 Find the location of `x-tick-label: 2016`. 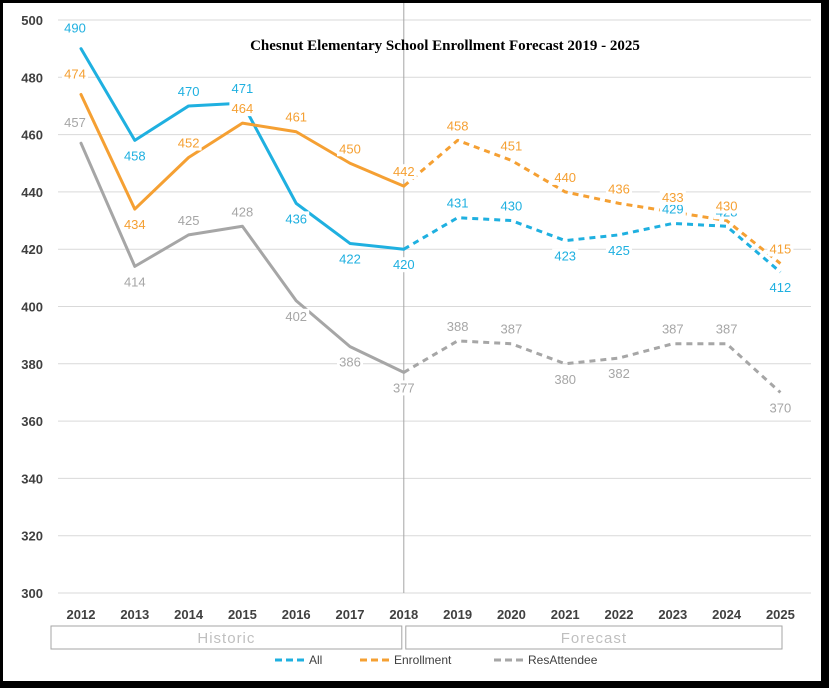

x-tick-label: 2016 is located at coordinates (296, 614).